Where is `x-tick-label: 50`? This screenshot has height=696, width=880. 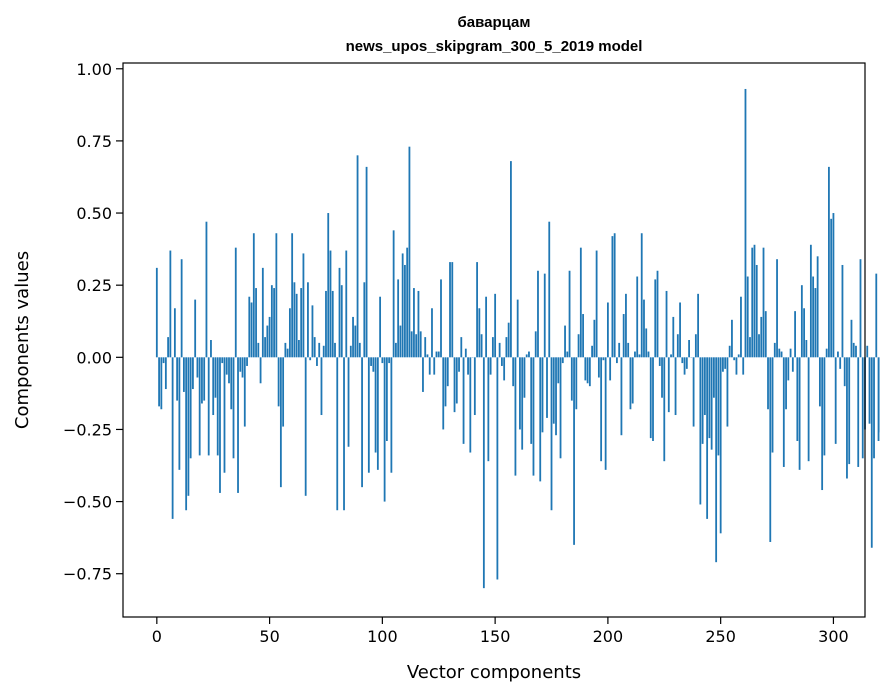
x-tick-label: 50 is located at coordinates (269, 636).